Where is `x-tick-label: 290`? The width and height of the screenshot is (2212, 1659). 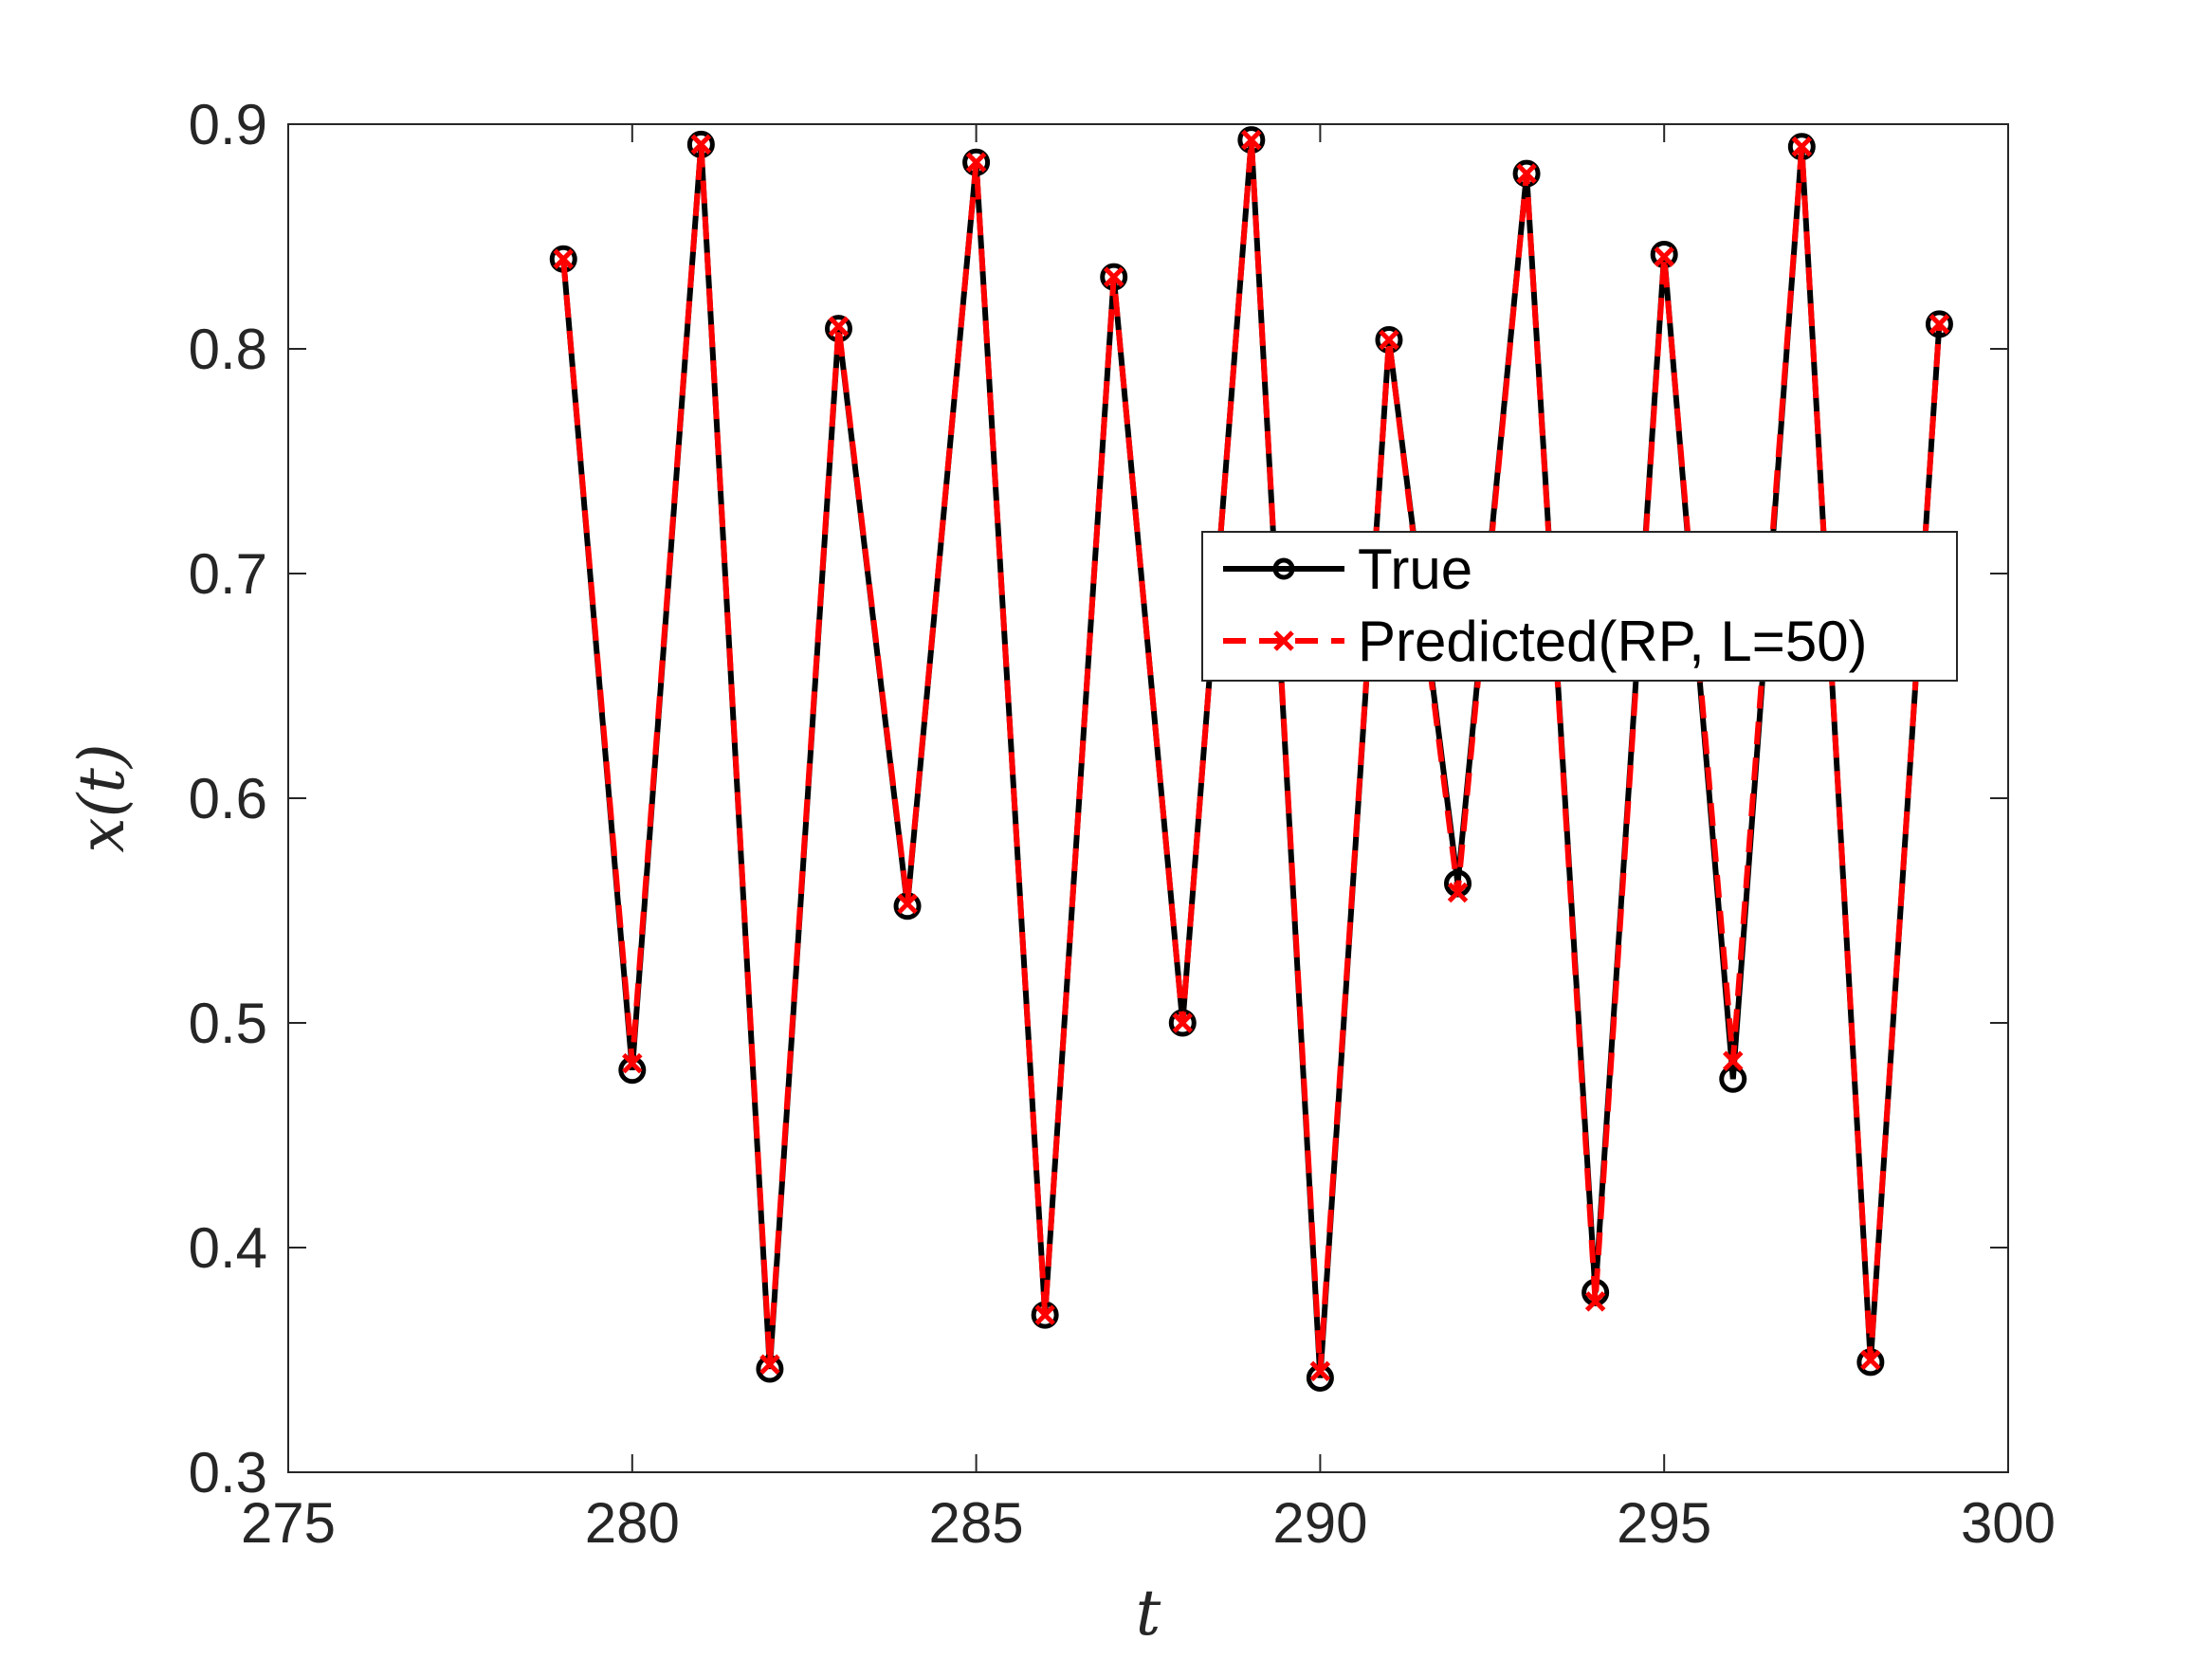 x-tick-label: 290 is located at coordinates (1319, 1523).